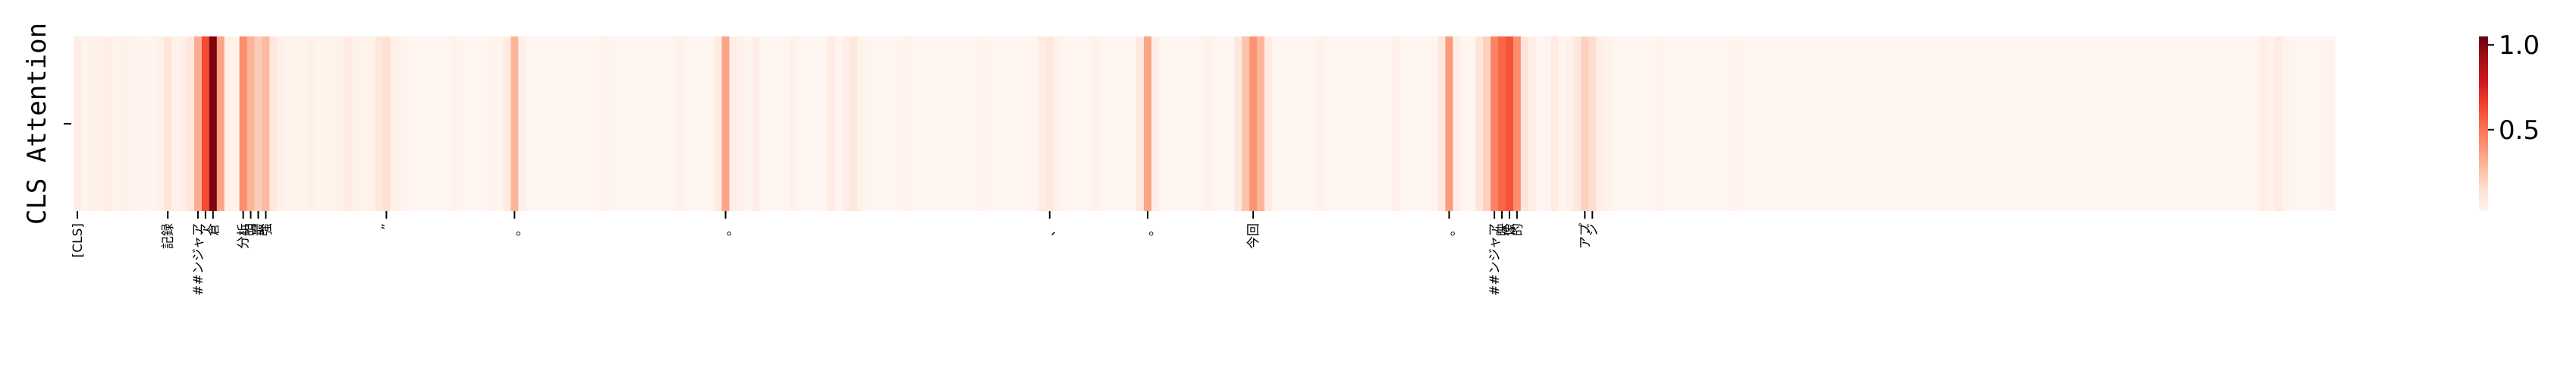 The image size is (2576, 372). What do you see at coordinates (206, 229) in the screenshot?
I see `x-tick-label: ア` at bounding box center [206, 229].